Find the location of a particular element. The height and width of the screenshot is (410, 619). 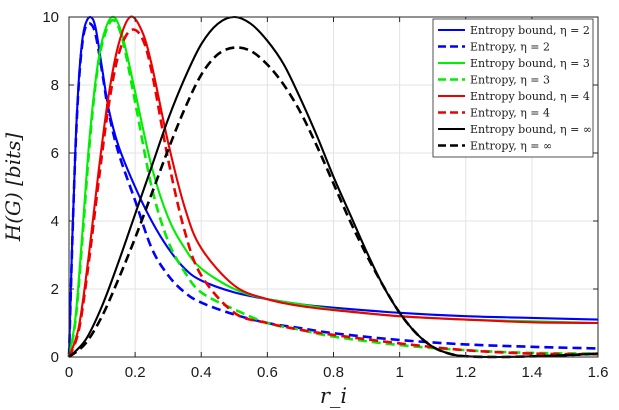

legend-entry-label: Entropy bound, η = 3 is located at coordinates (530, 63).